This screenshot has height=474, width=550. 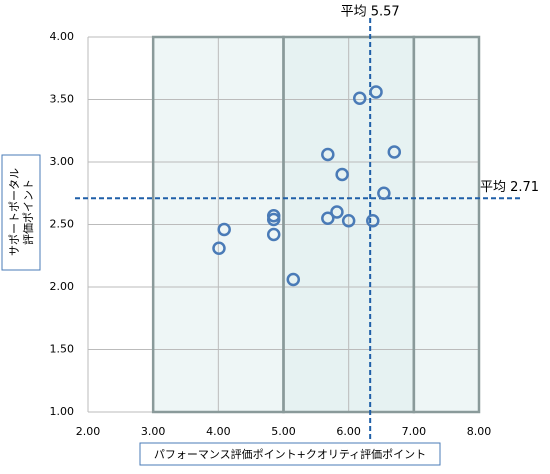 I want to click on x-tick-label: 6.00, so click(x=348, y=431).